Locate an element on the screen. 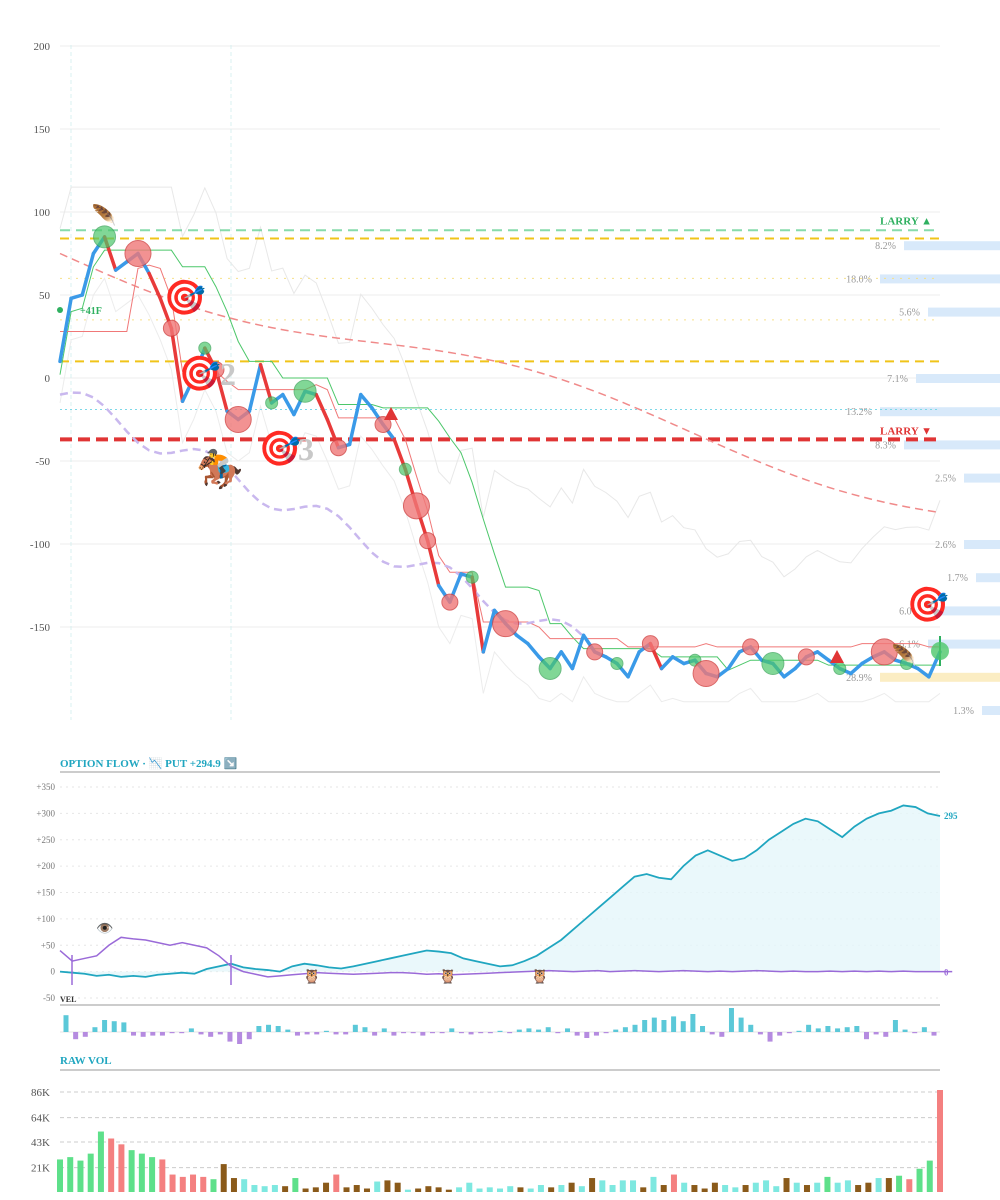 This screenshot has height=1200, width=1000. level-label: 1.7% is located at coordinates (957, 578).